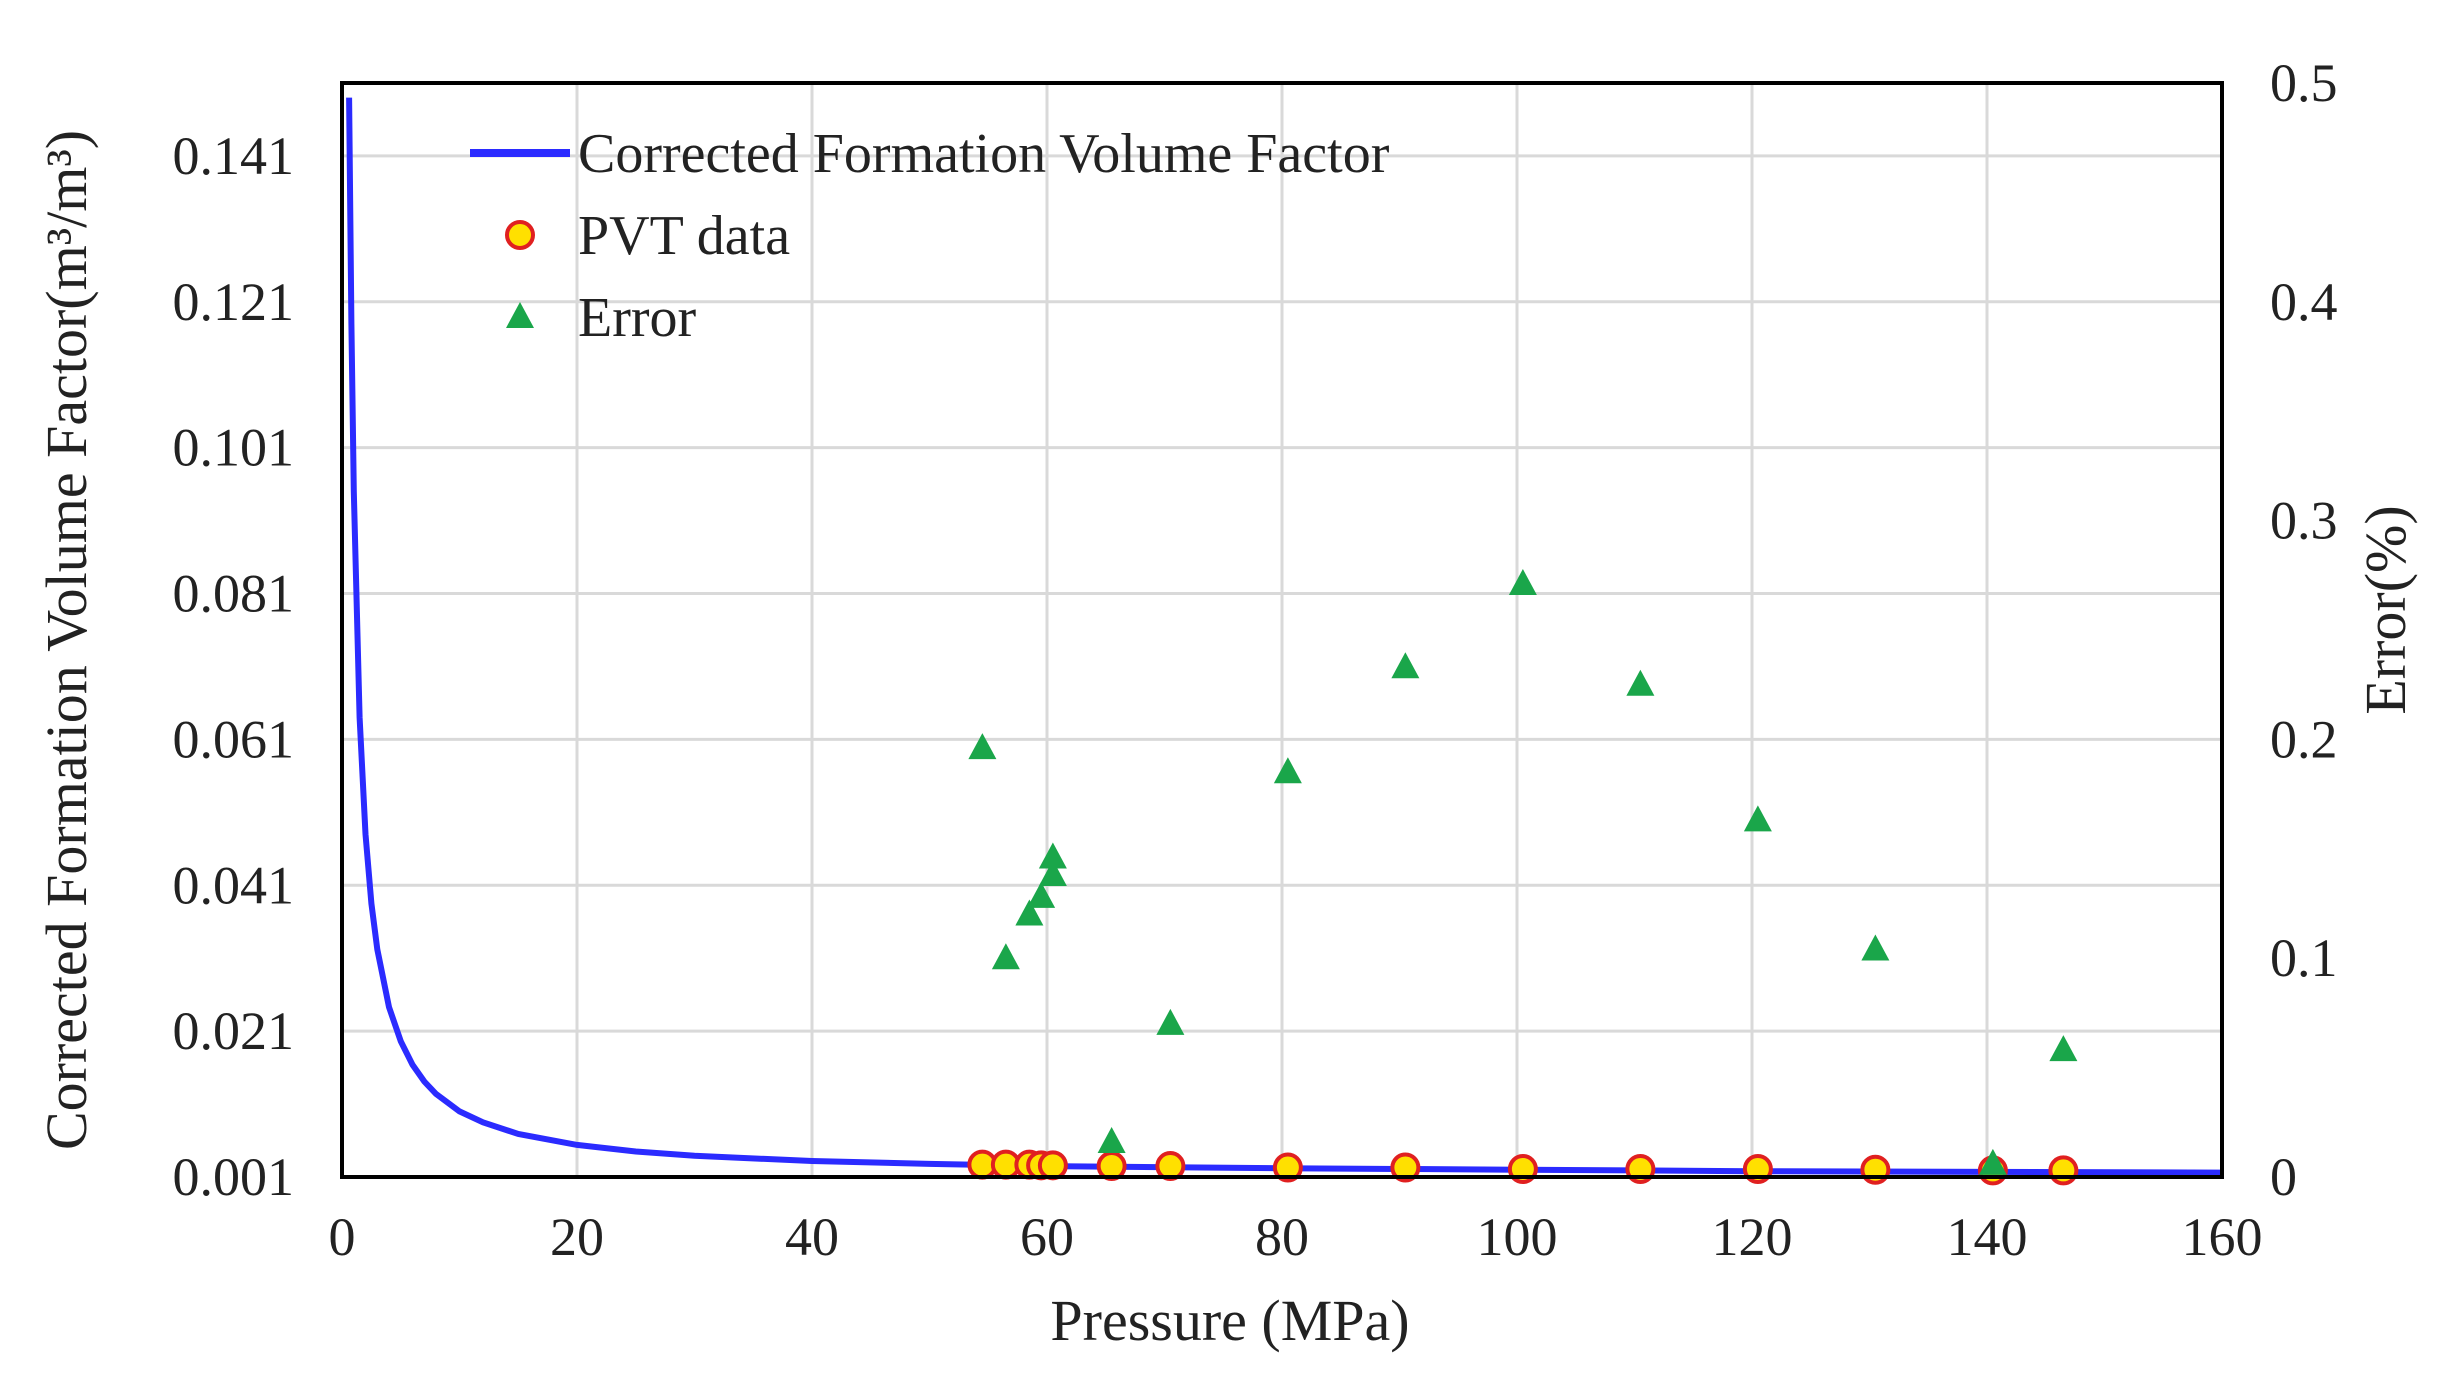 The height and width of the screenshot is (1383, 2450). I want to click on y2-axis-title: Error(%), so click(2385, 609).